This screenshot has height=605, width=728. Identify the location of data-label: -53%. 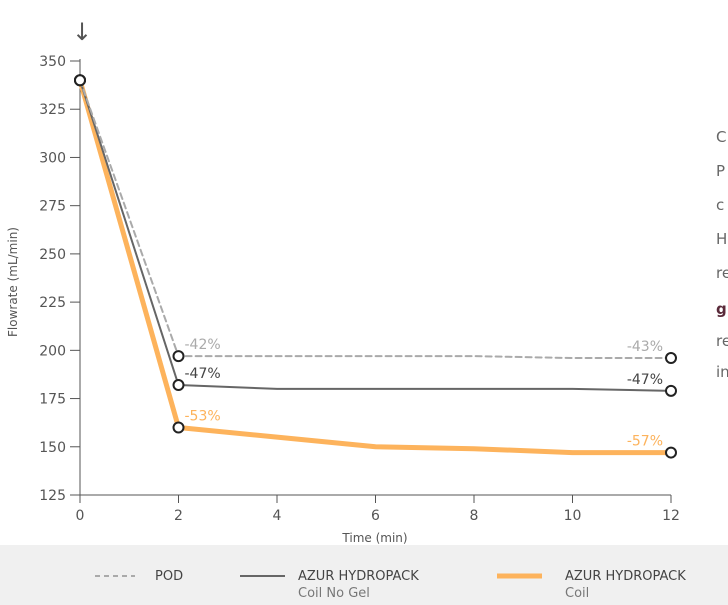
(203, 416).